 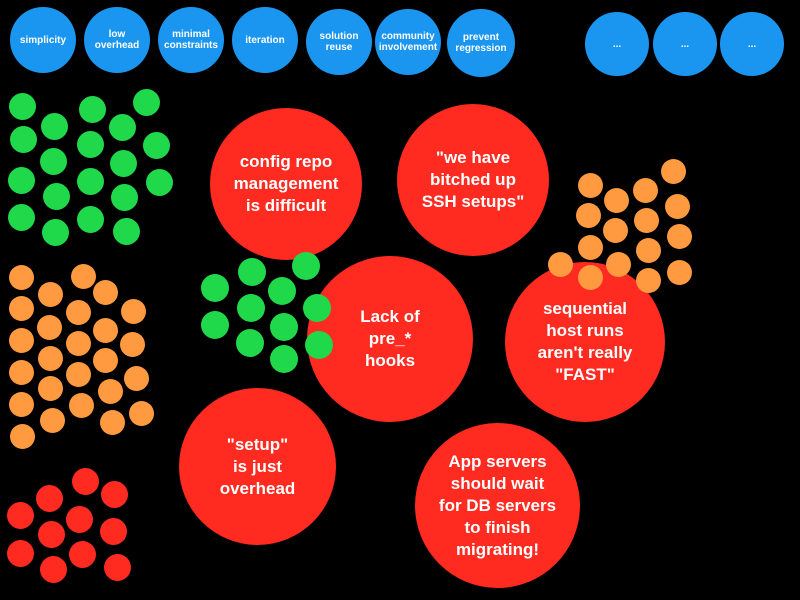 What do you see at coordinates (339, 42) in the screenshot?
I see `value-circle-solution-reuse: solution reuse` at bounding box center [339, 42].